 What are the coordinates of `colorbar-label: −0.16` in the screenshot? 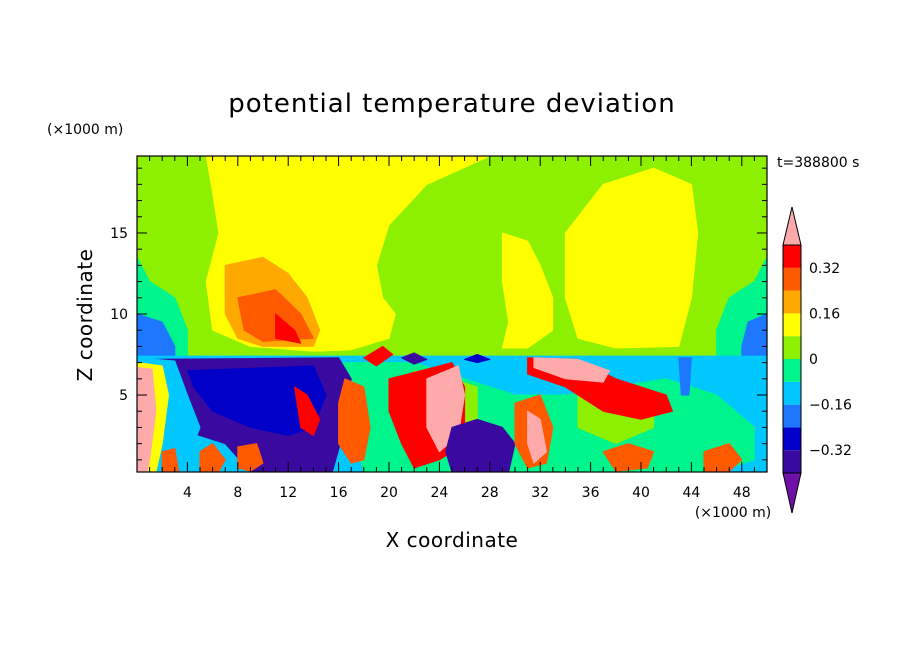 It's located at (830, 406).